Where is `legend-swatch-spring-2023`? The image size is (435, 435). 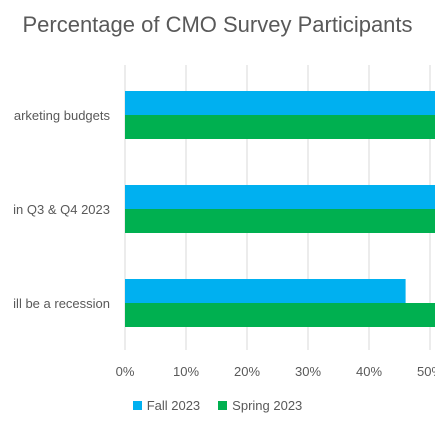
legend-swatch-spring-2023 is located at coordinates (223, 405).